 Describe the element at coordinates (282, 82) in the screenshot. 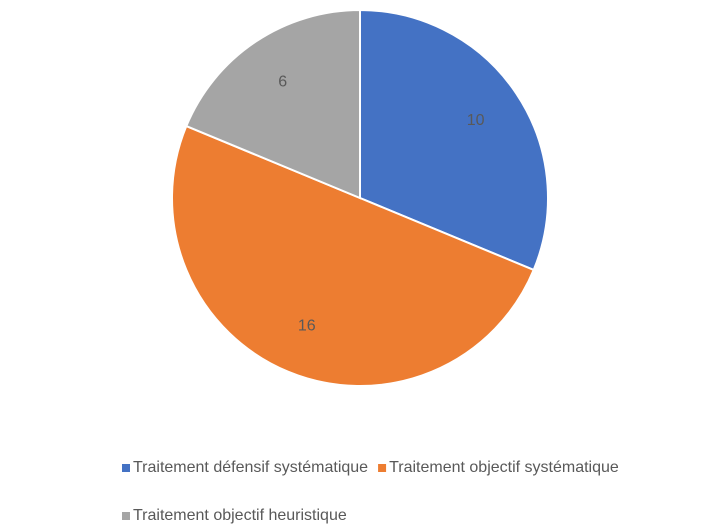

I see `data-label: 6` at that location.